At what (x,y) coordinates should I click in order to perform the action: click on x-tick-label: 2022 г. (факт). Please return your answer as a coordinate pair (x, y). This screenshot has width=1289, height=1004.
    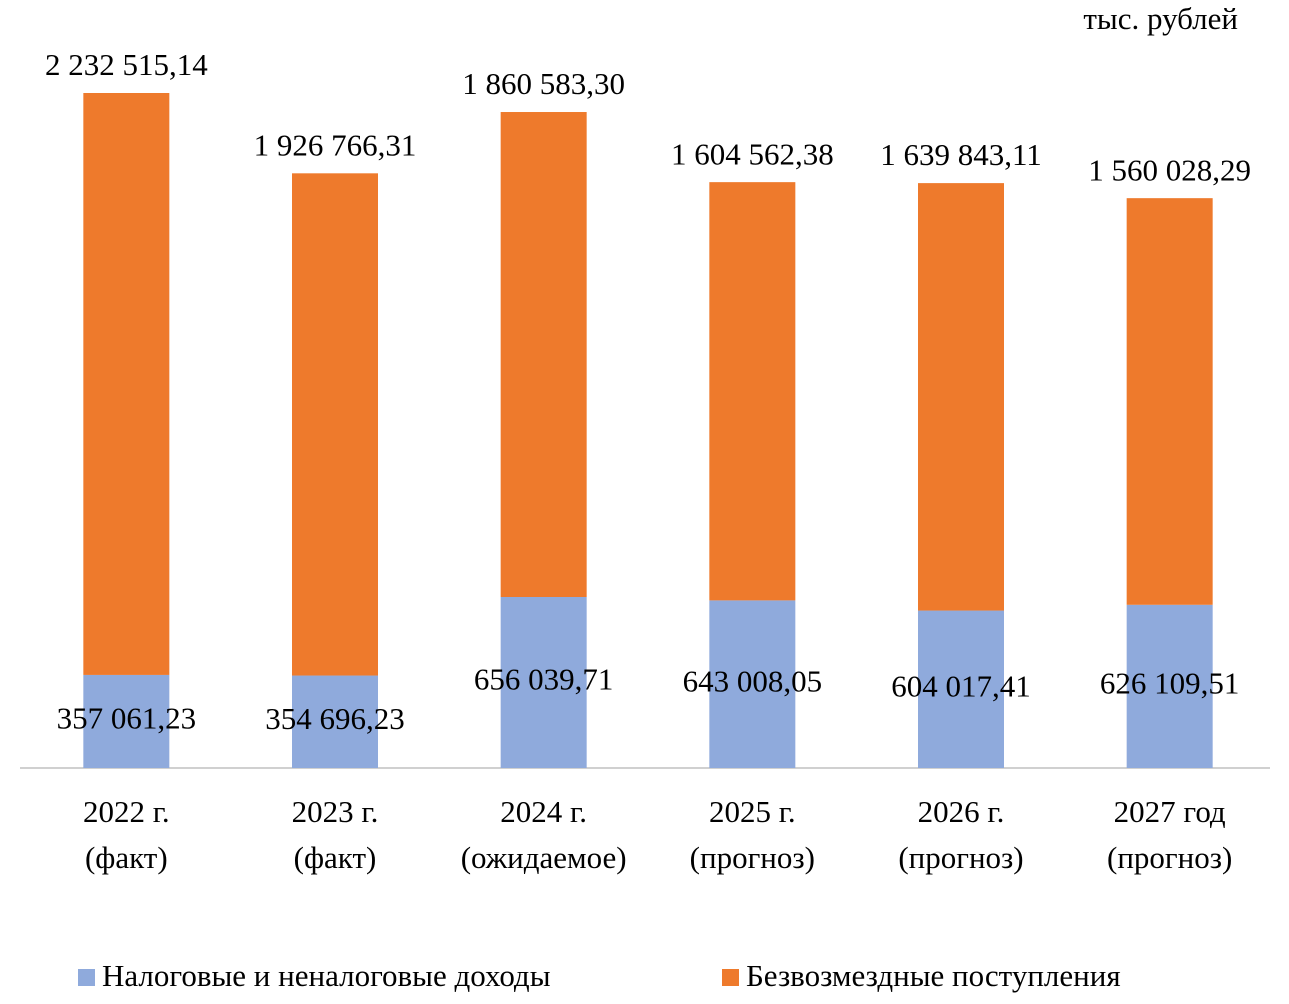
    Looking at the image, I should click on (126, 834).